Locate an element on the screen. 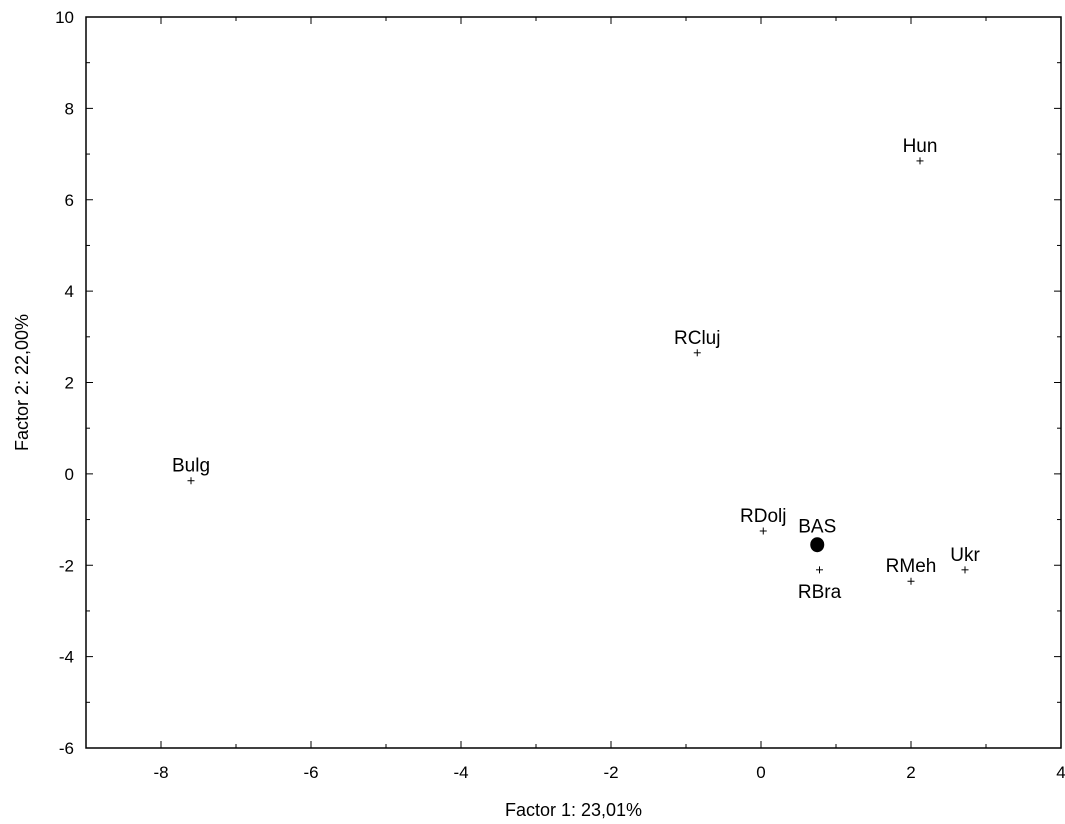  point-label: RDolj is located at coordinates (763, 516).